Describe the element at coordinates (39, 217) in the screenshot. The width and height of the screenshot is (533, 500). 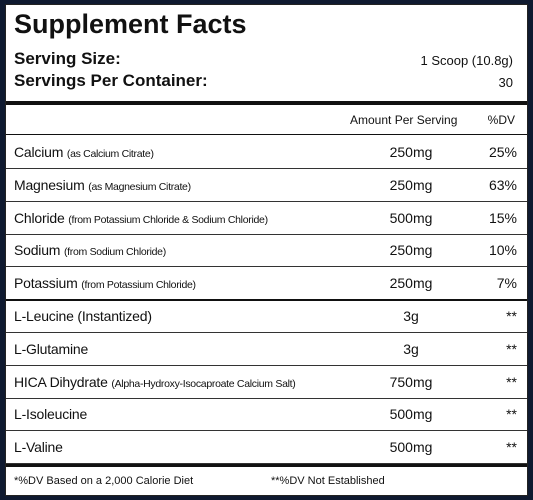
I see `nutrient-name: Chloride` at that location.